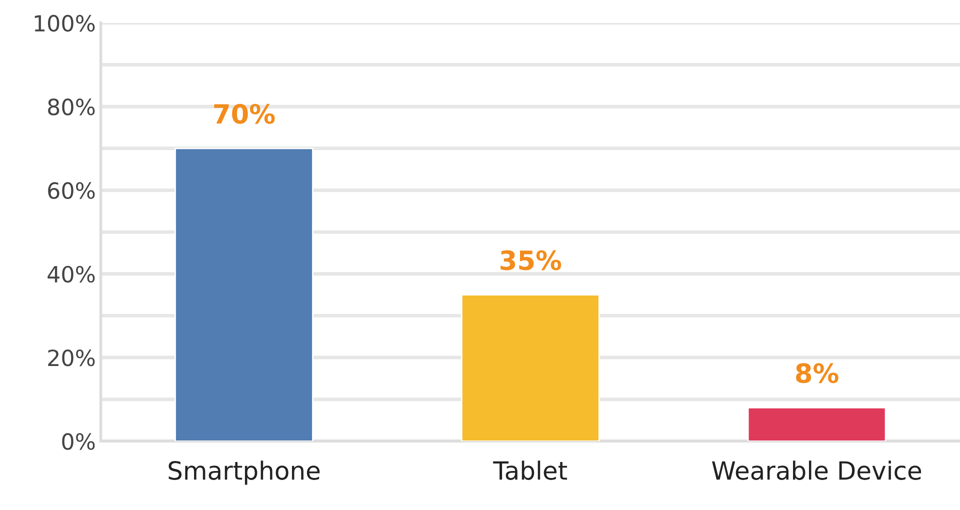 The image size is (960, 510). I want to click on x-tick-label: Smartphone, so click(244, 472).